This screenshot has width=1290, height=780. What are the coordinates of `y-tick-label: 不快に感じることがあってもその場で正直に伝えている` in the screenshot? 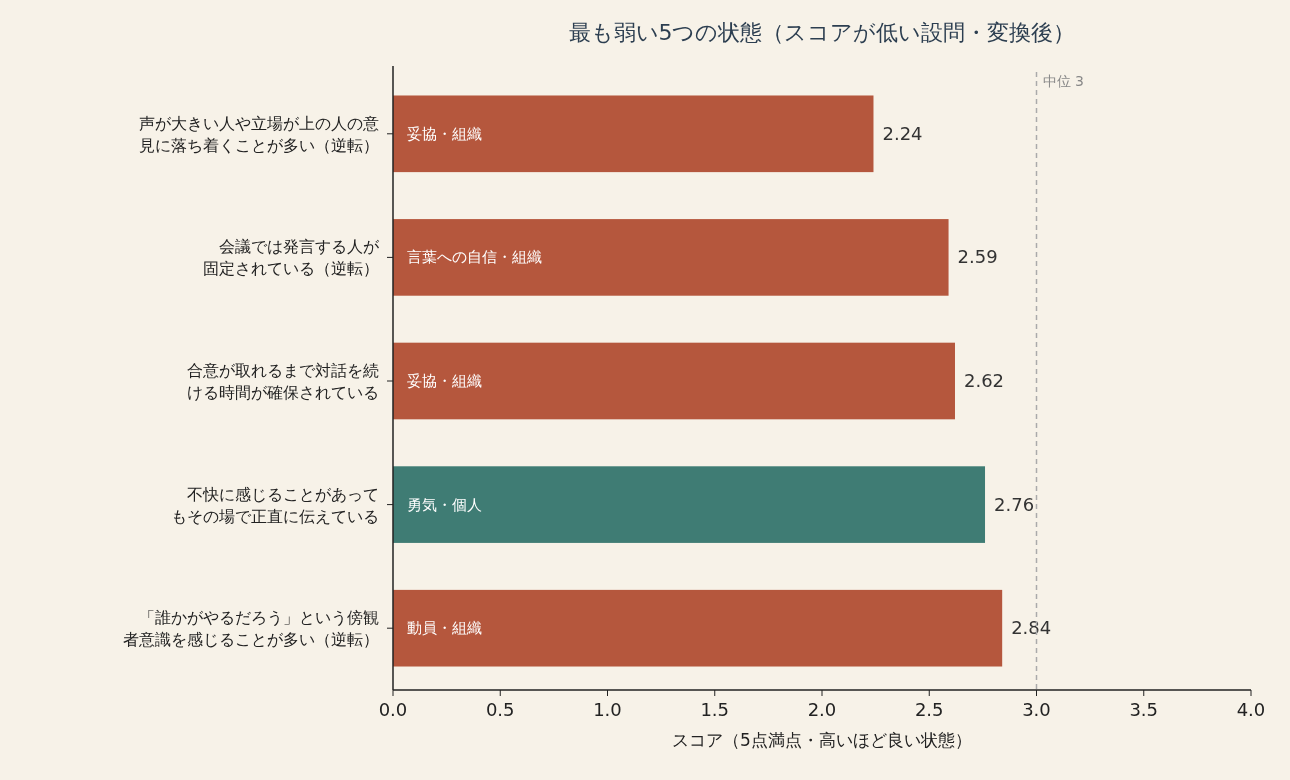 It's located at (275, 505).